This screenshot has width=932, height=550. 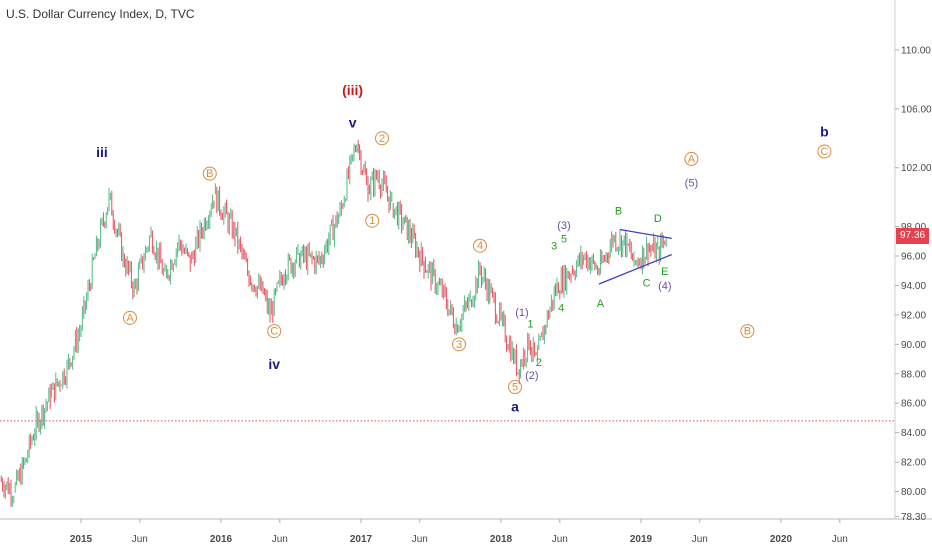 I want to click on wave-label-text: E, so click(x=664, y=272).